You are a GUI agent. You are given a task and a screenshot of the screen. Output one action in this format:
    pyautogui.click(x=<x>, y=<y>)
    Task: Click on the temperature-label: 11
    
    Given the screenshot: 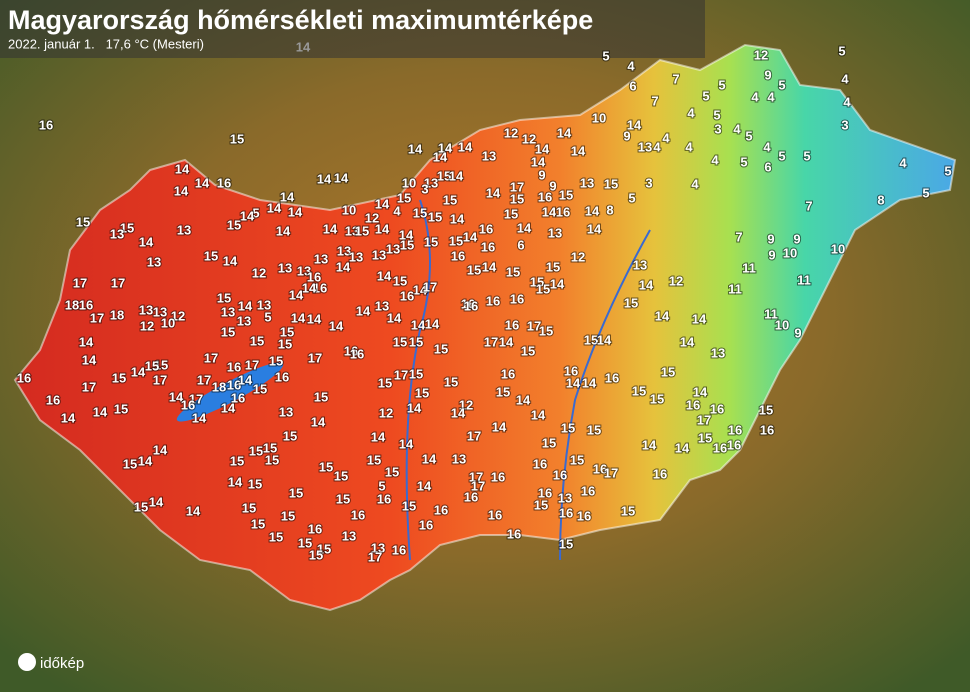 What is the action you would take?
    pyautogui.click(x=804, y=279)
    